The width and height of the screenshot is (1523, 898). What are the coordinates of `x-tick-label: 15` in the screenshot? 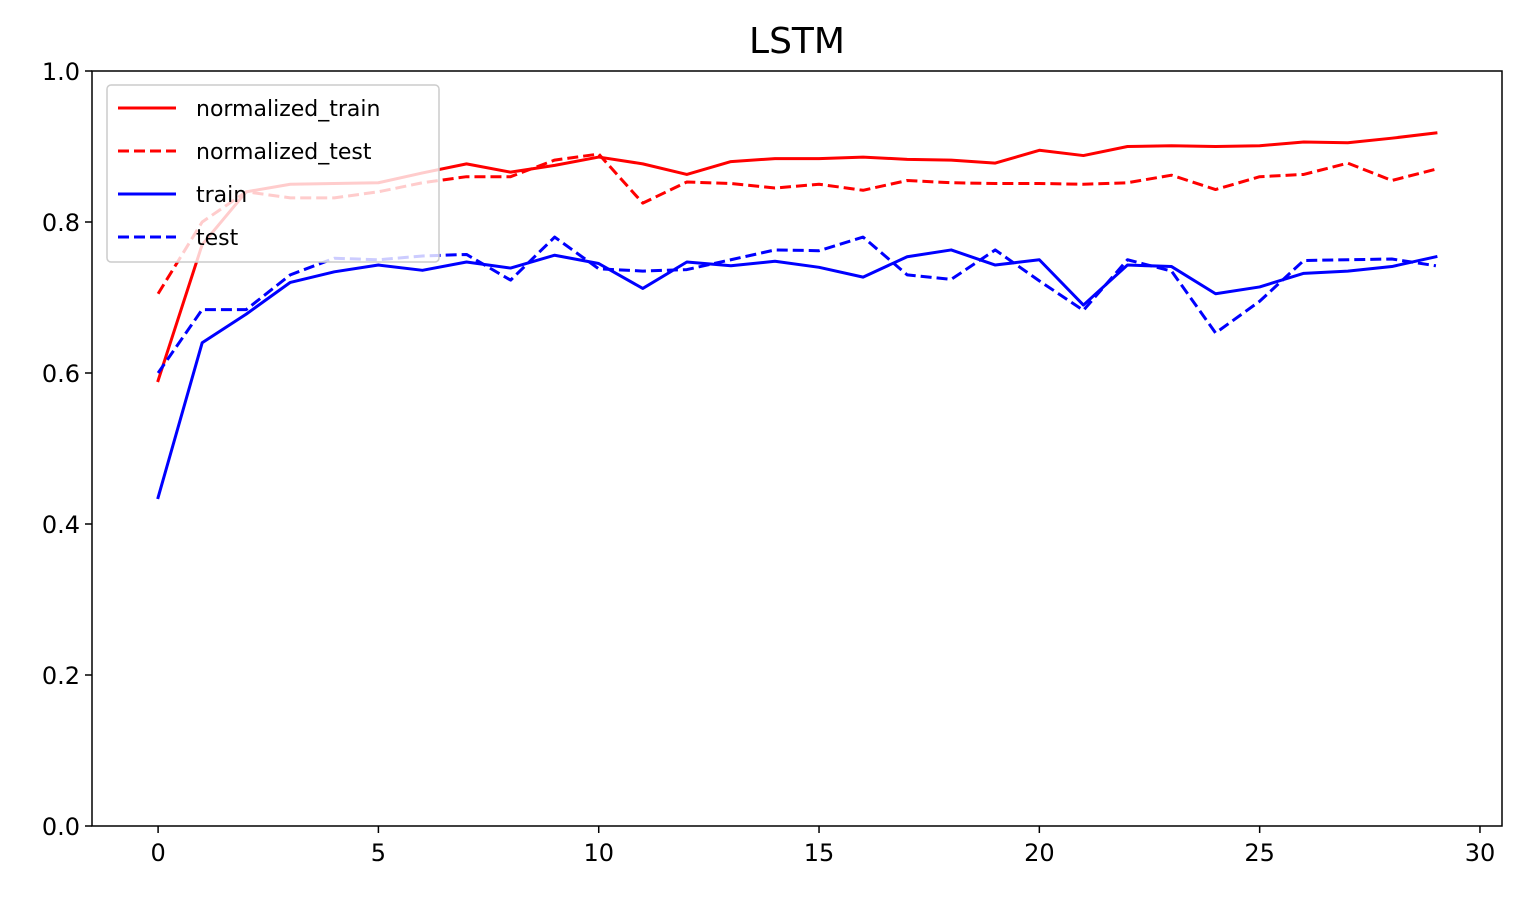 It's located at (819, 853).